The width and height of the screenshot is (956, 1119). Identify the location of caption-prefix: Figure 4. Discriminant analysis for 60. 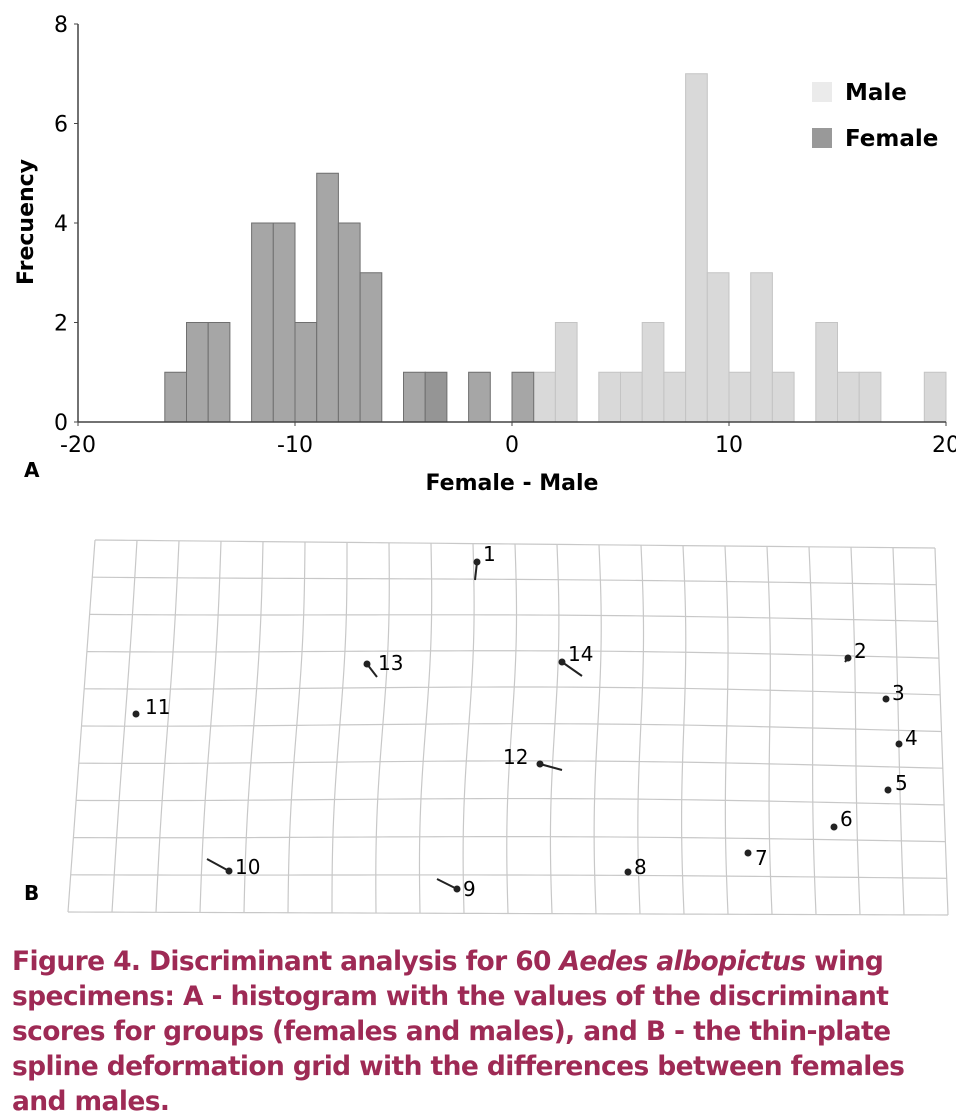
(286, 961).